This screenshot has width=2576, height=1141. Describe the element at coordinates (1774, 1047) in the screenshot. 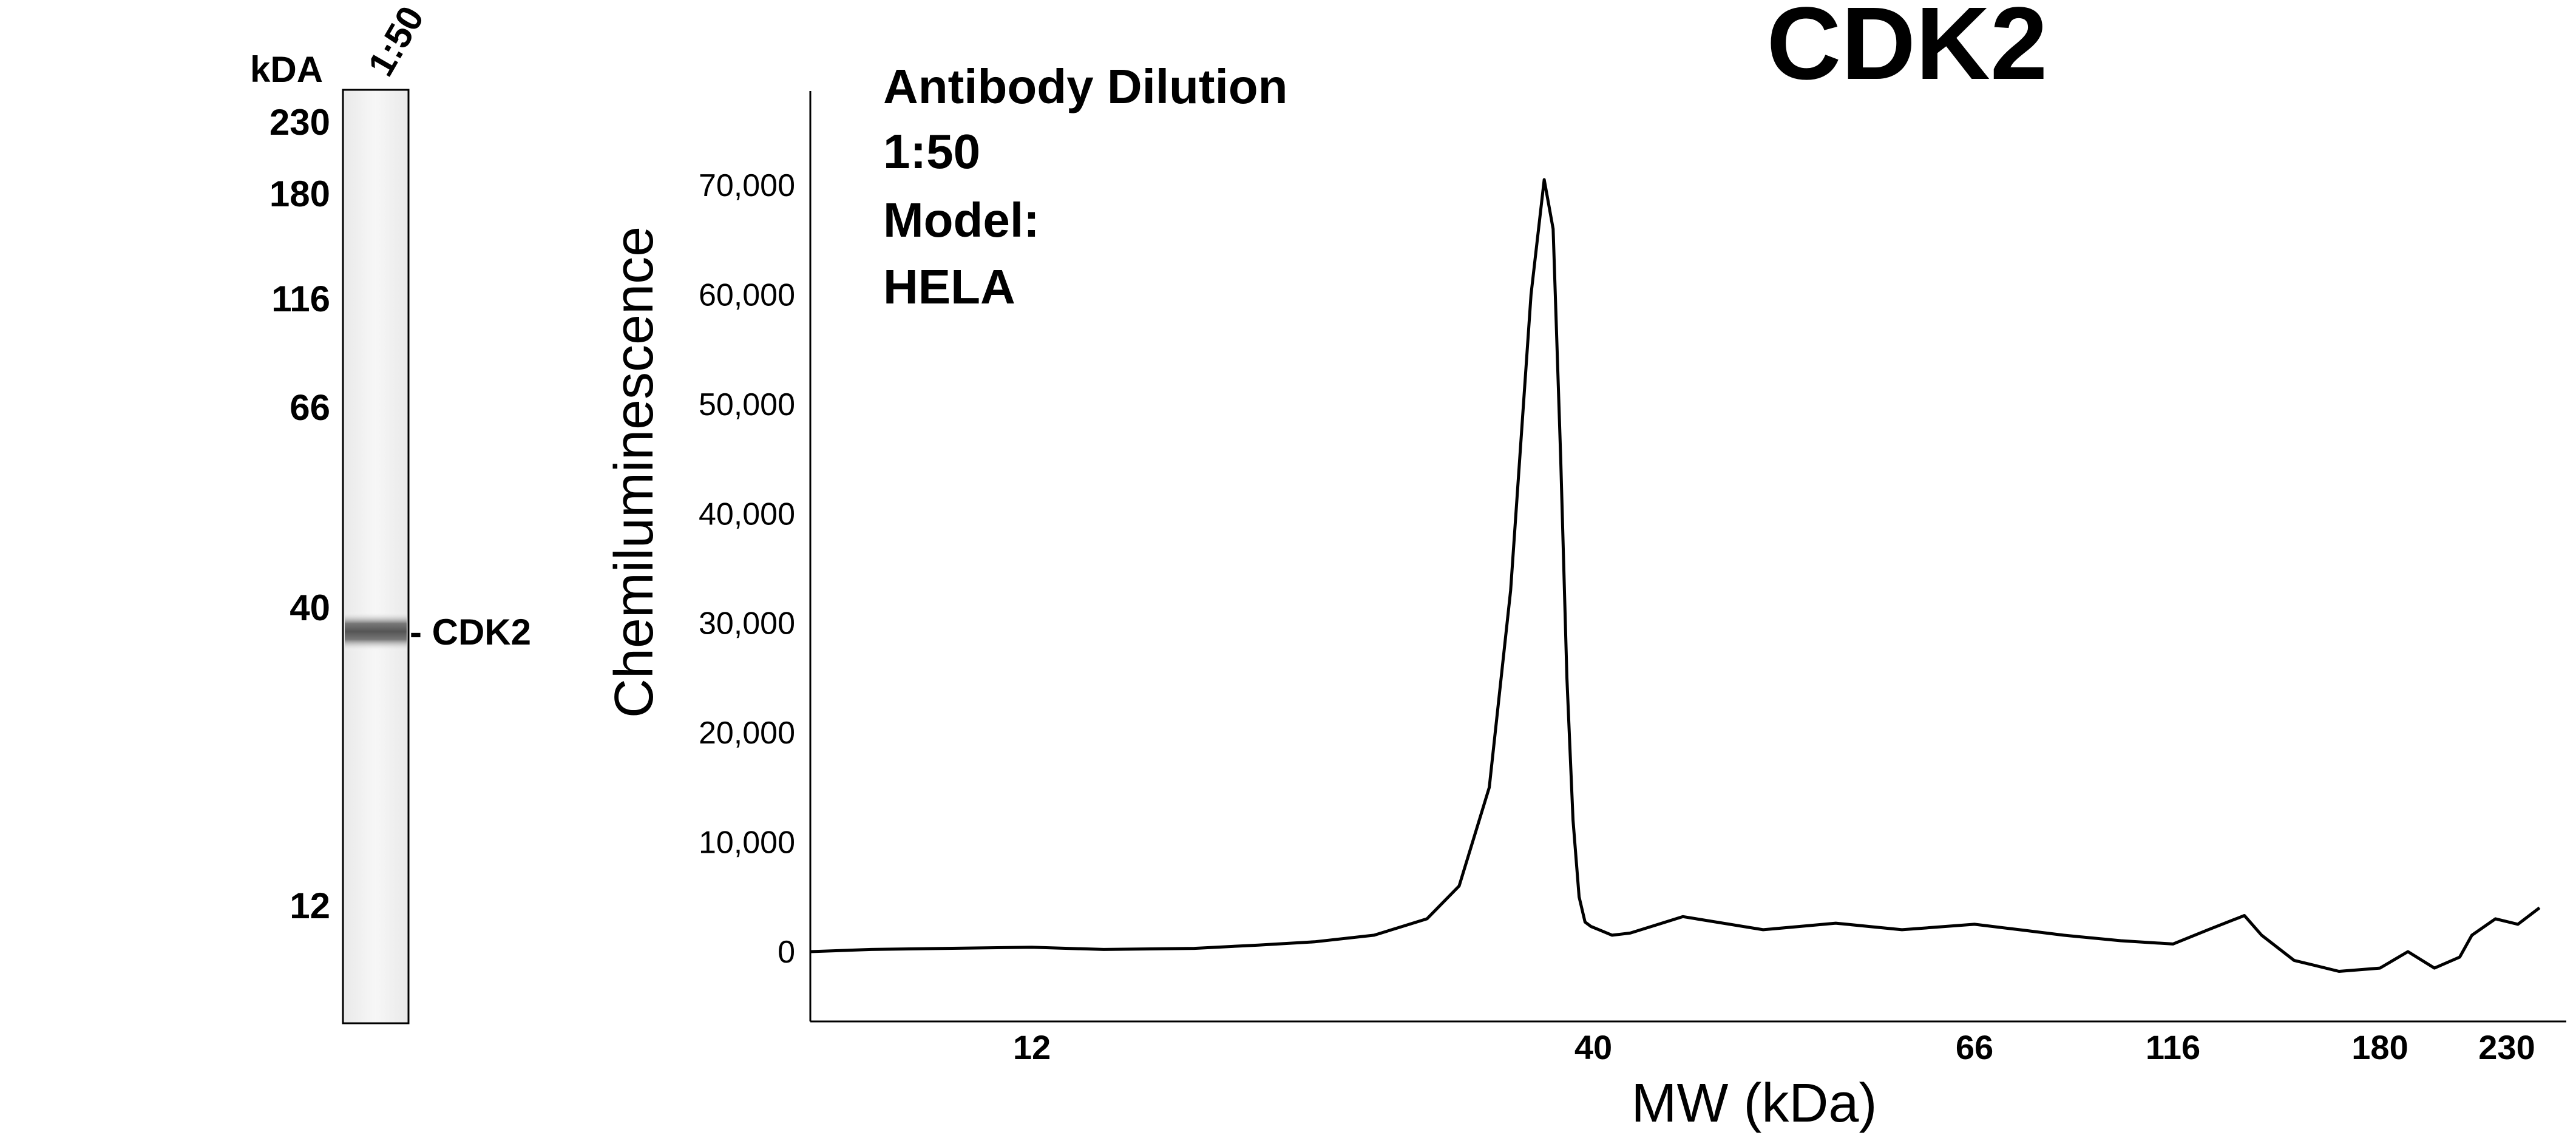

I see `x-tick-labels: 12 40 66 116 180 230` at that location.